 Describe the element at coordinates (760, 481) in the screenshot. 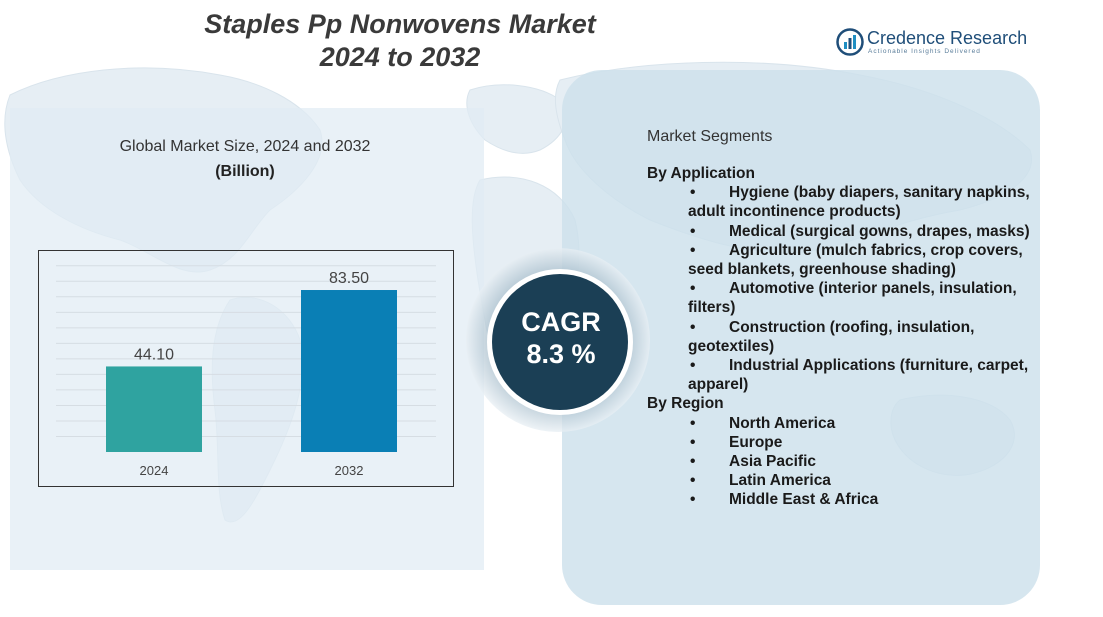

I see `list-item: • Latin America` at that location.